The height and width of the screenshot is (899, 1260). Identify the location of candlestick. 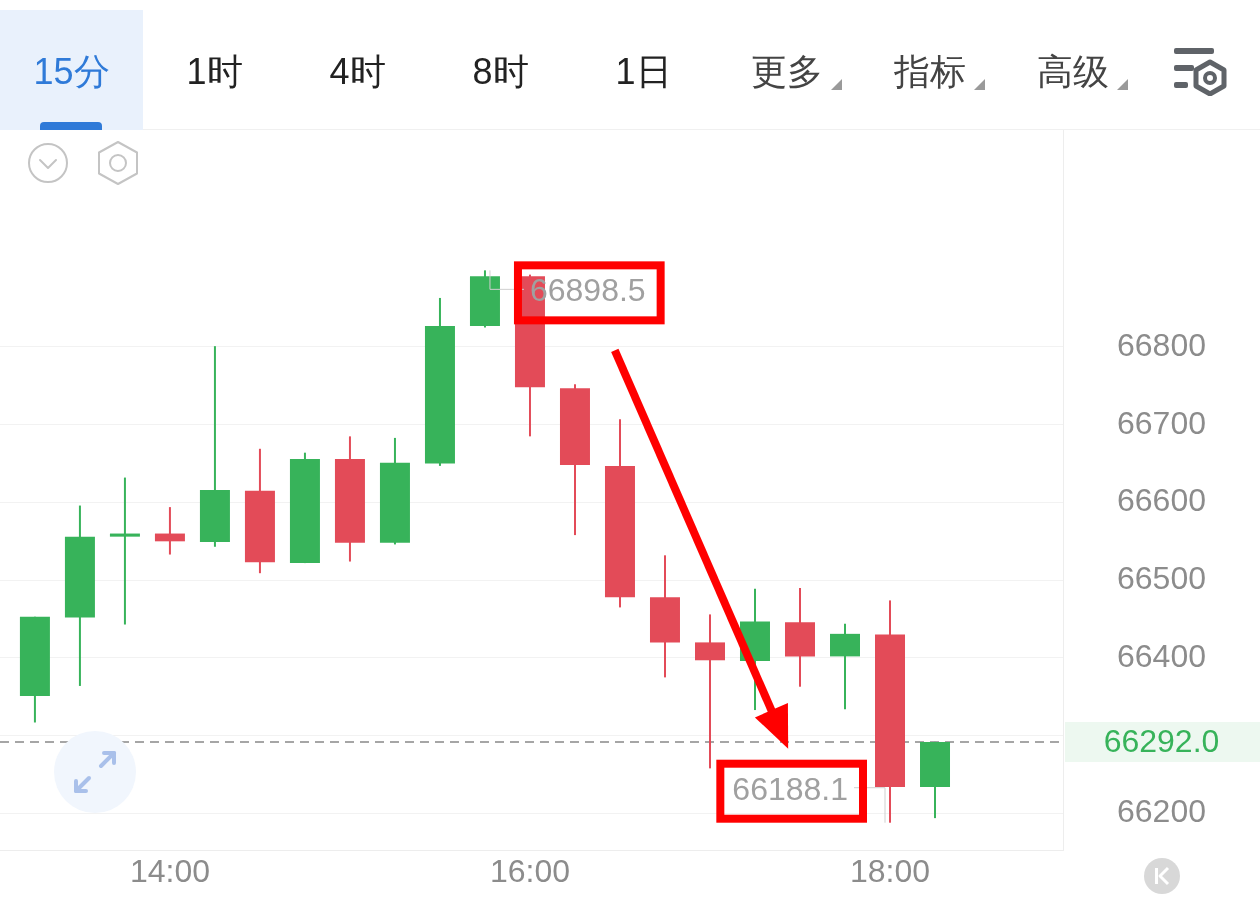
(124, 551).